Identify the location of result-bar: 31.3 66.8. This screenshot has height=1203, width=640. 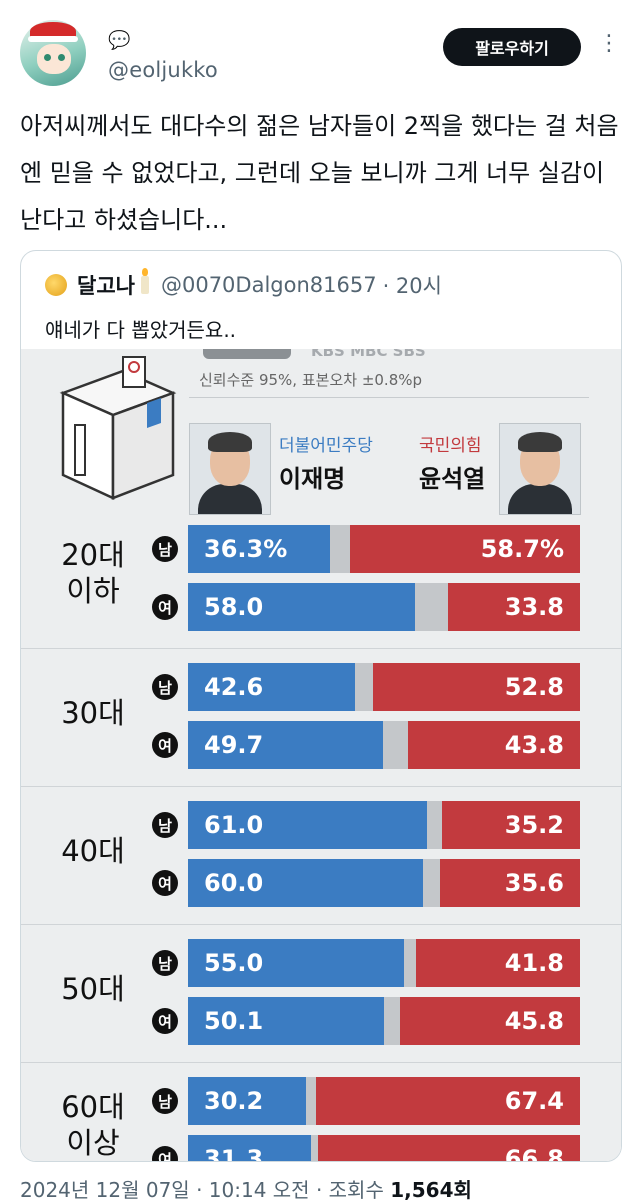
(384, 1148).